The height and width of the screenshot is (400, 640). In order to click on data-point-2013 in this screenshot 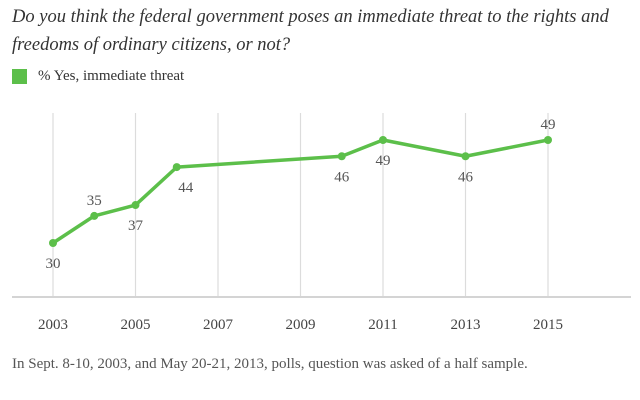, I will do `click(465, 156)`.